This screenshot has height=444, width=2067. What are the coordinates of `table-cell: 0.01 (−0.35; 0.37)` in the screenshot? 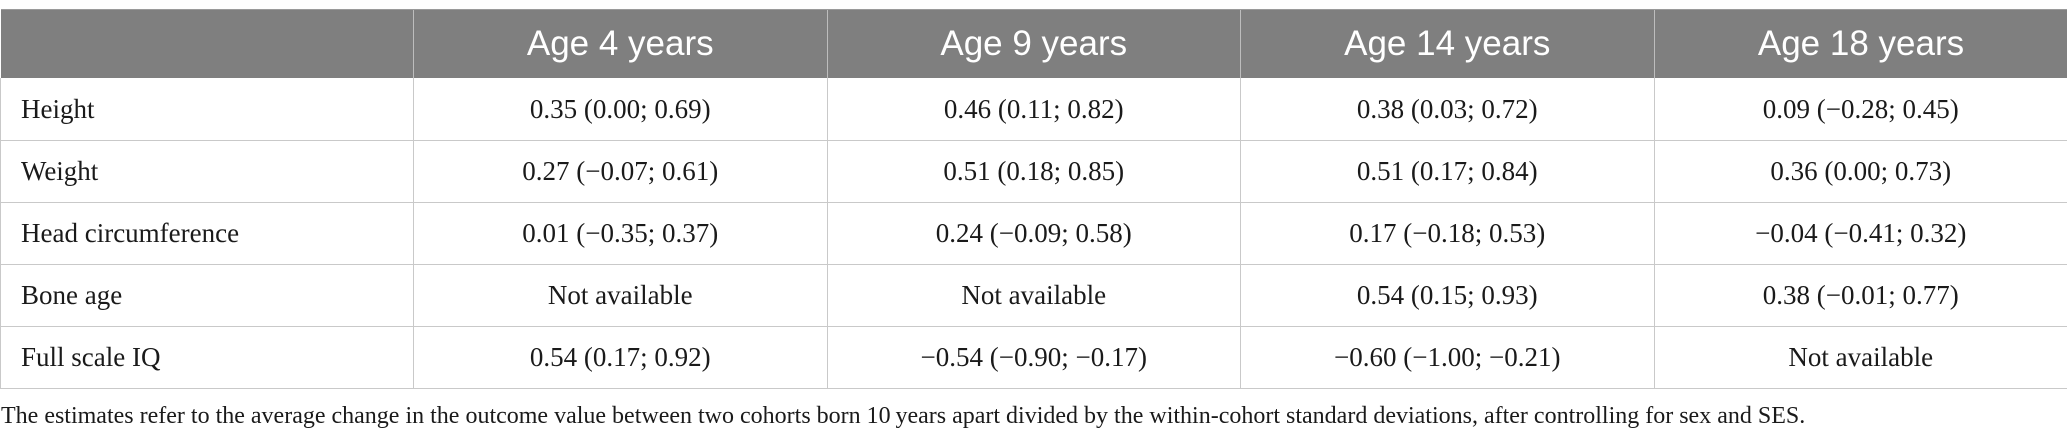 It's located at (620, 233).